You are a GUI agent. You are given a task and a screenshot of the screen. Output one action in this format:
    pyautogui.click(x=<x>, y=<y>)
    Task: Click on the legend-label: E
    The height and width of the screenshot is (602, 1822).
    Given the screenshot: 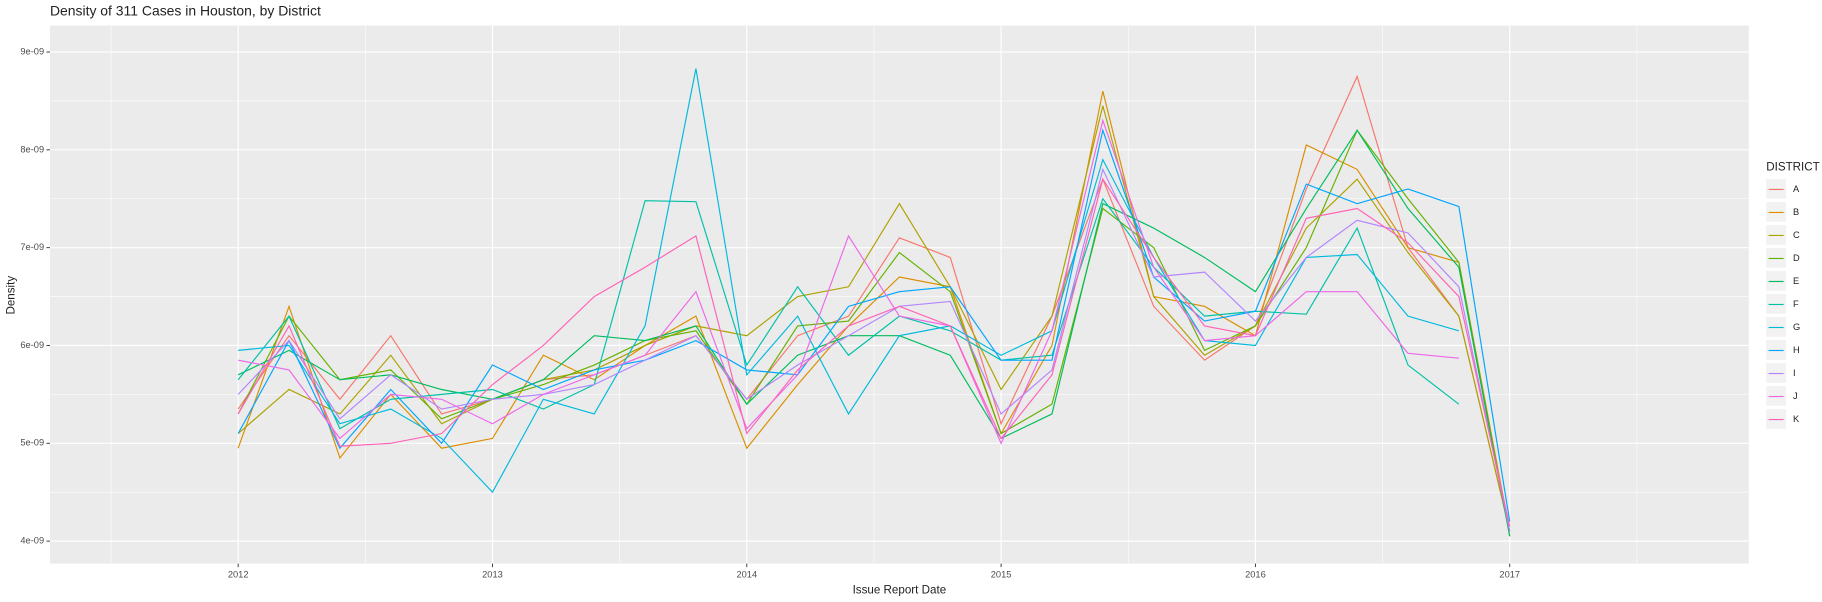 What is the action you would take?
    pyautogui.click(x=1796, y=281)
    